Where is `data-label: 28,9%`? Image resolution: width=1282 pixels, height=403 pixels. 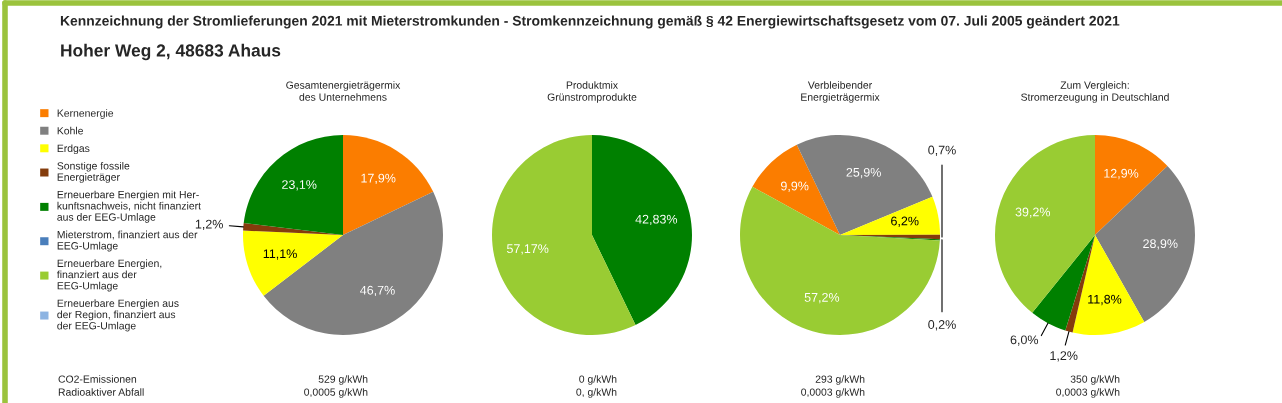
data-label: 28,9% is located at coordinates (1160, 244).